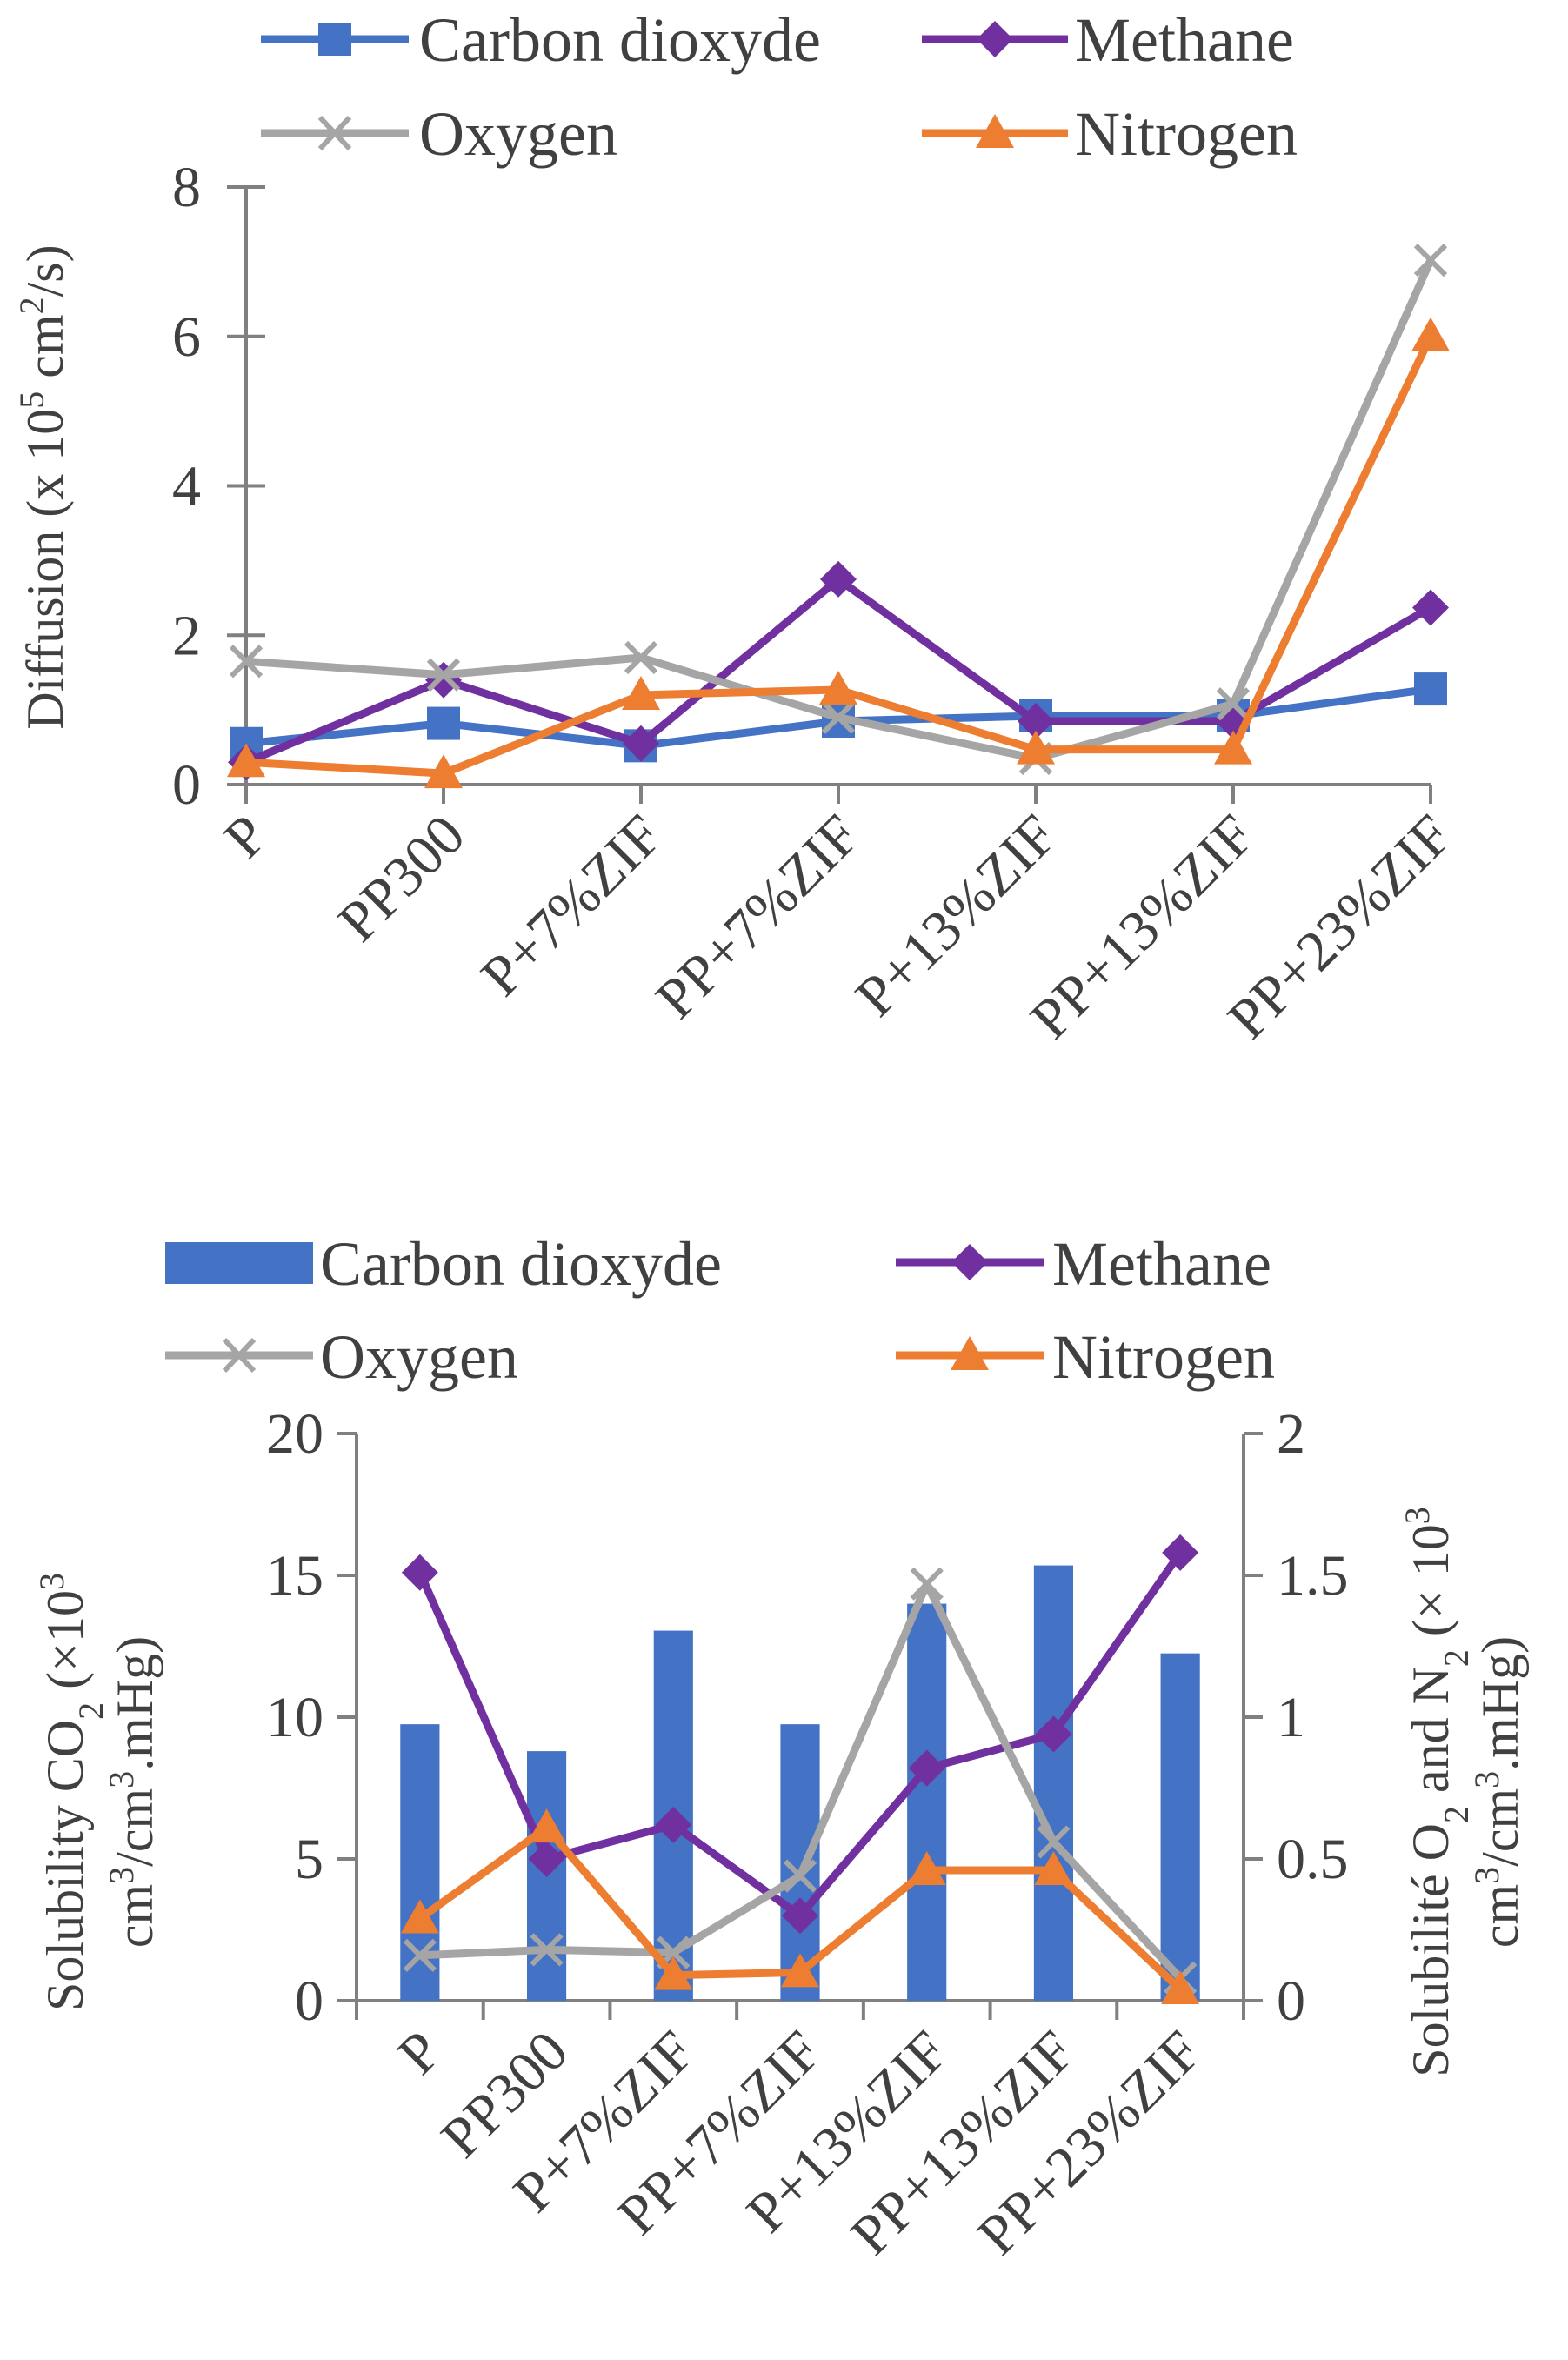 This screenshot has height=2360, width=1568. Describe the element at coordinates (1291, 2001) in the screenshot. I see `y-tick-label-right: 0` at that location.